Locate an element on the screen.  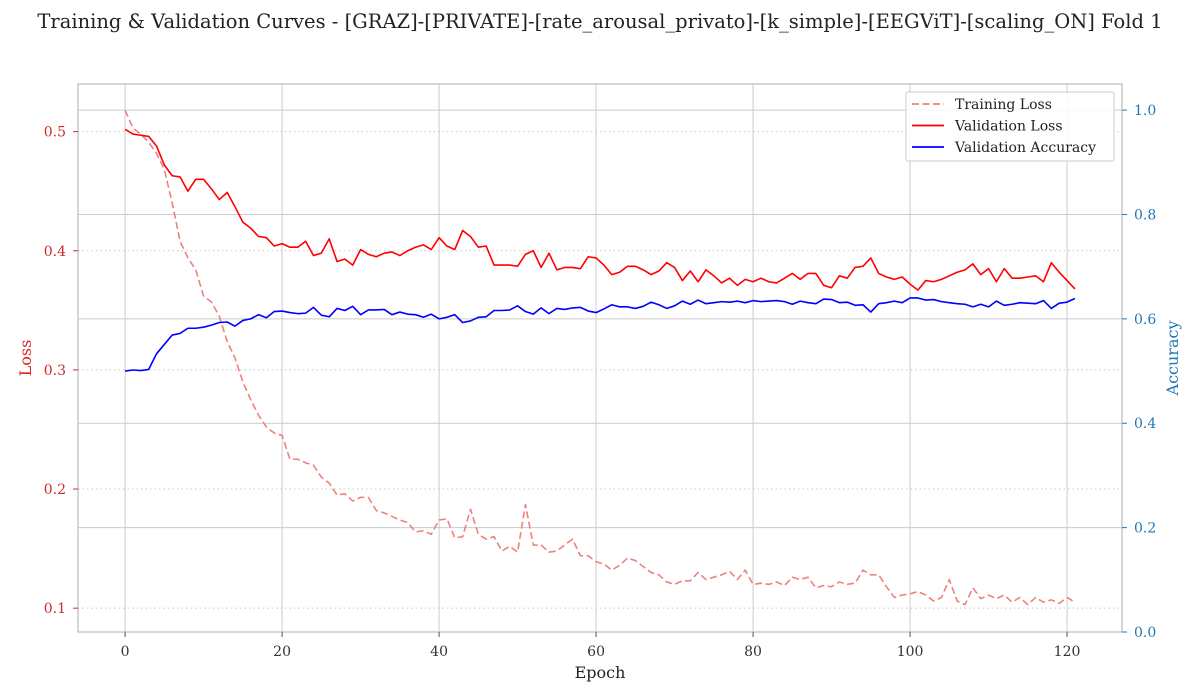
y-right-tick-label: 0.4 is located at coordinates (1145, 424).